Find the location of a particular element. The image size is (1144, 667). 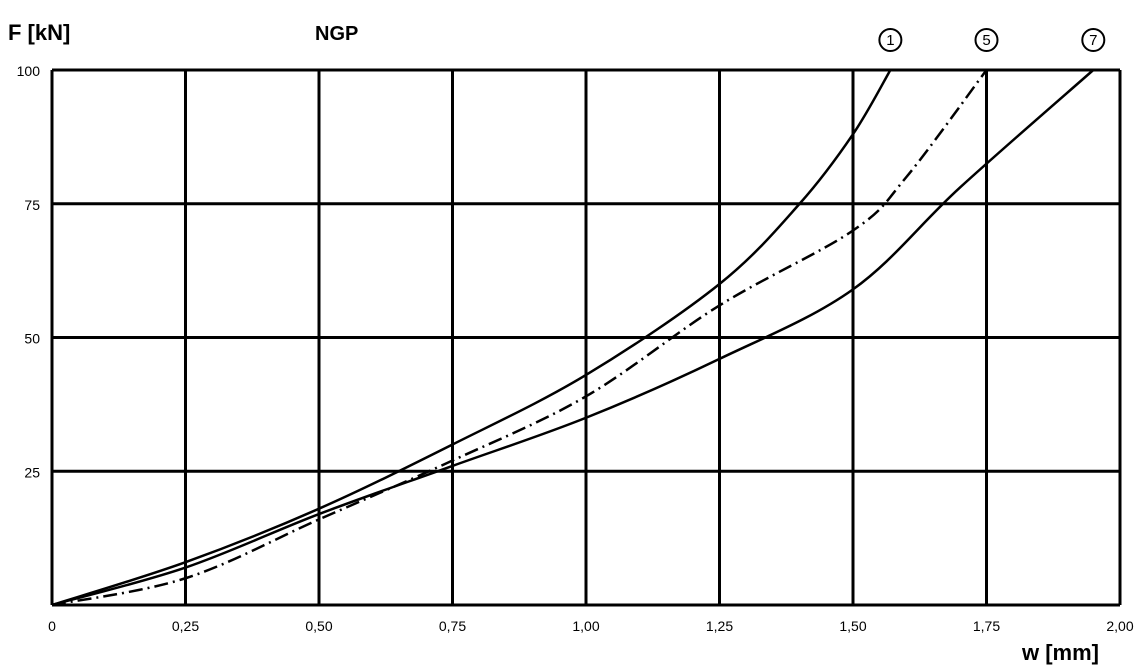

series-marker-label: 5 is located at coordinates (986, 40).